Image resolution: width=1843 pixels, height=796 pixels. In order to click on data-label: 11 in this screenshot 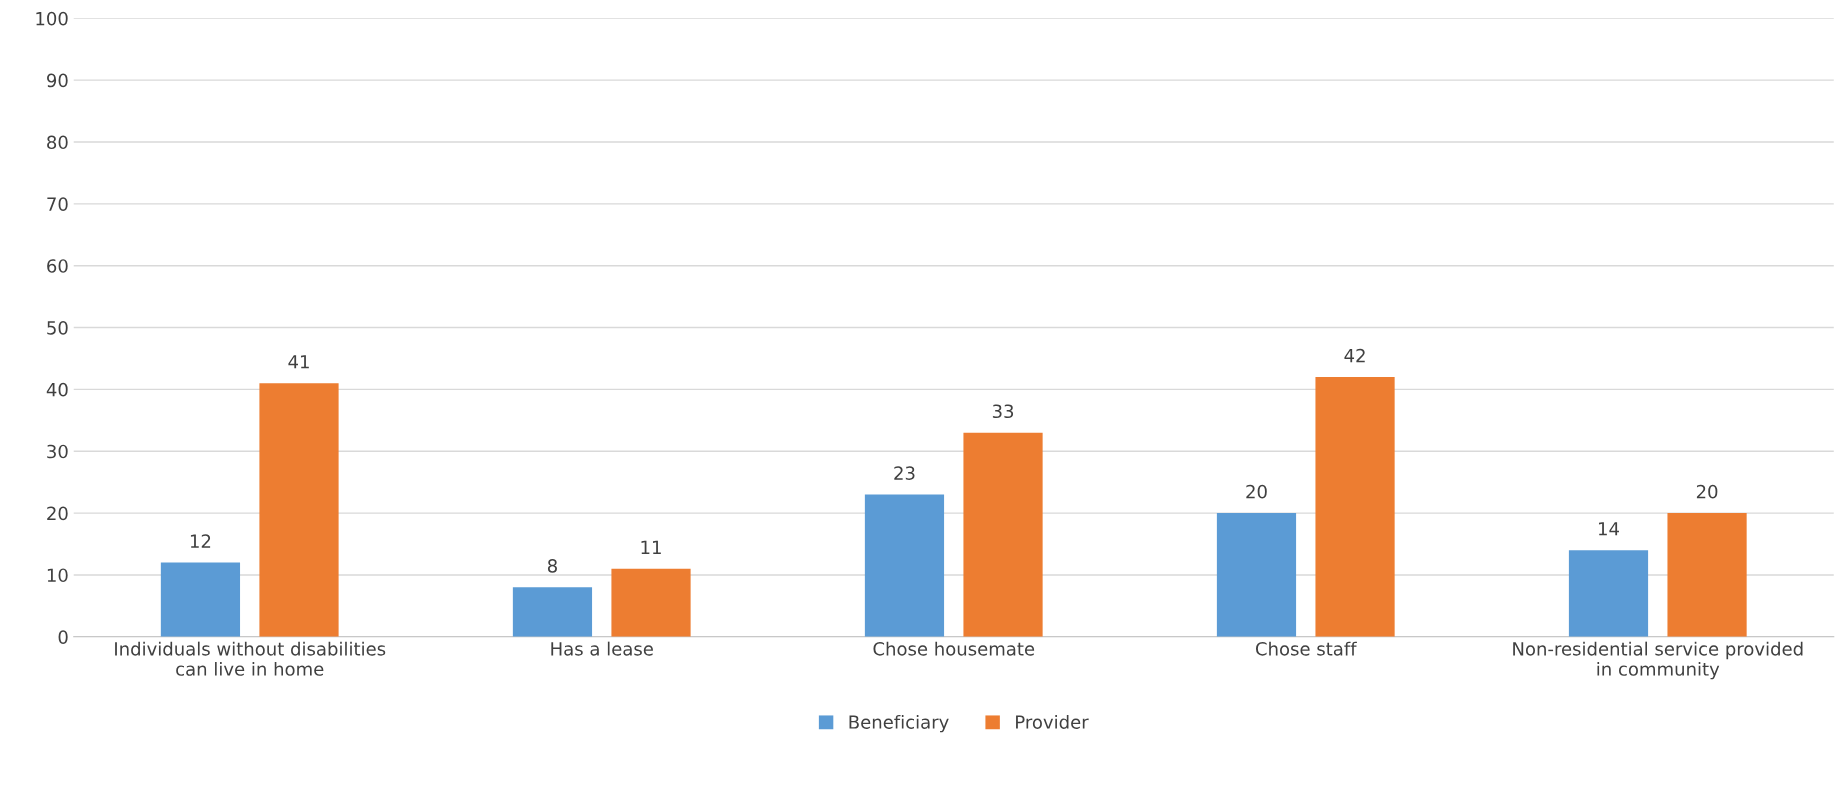, I will do `click(651, 547)`.